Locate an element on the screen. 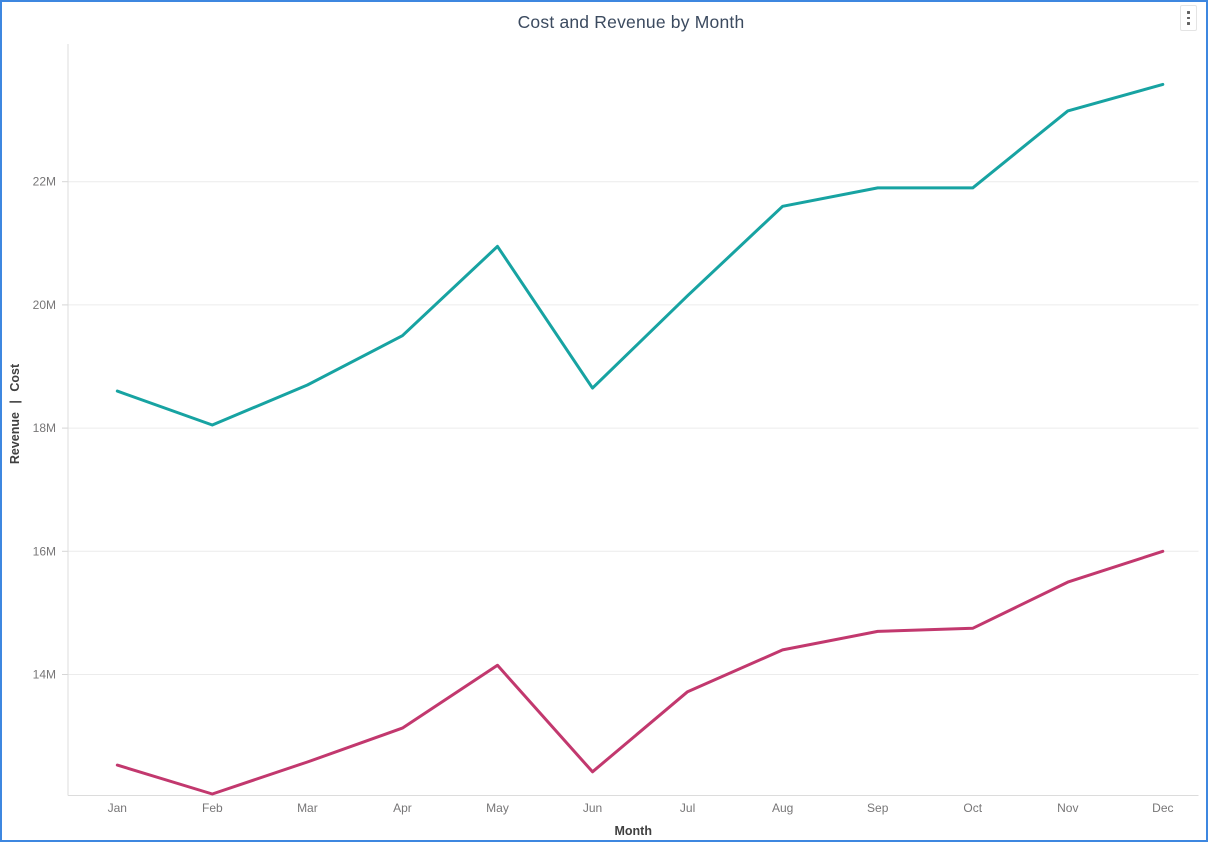 The width and height of the screenshot is (1208, 842). y-tick-label: 22M is located at coordinates (44, 182).